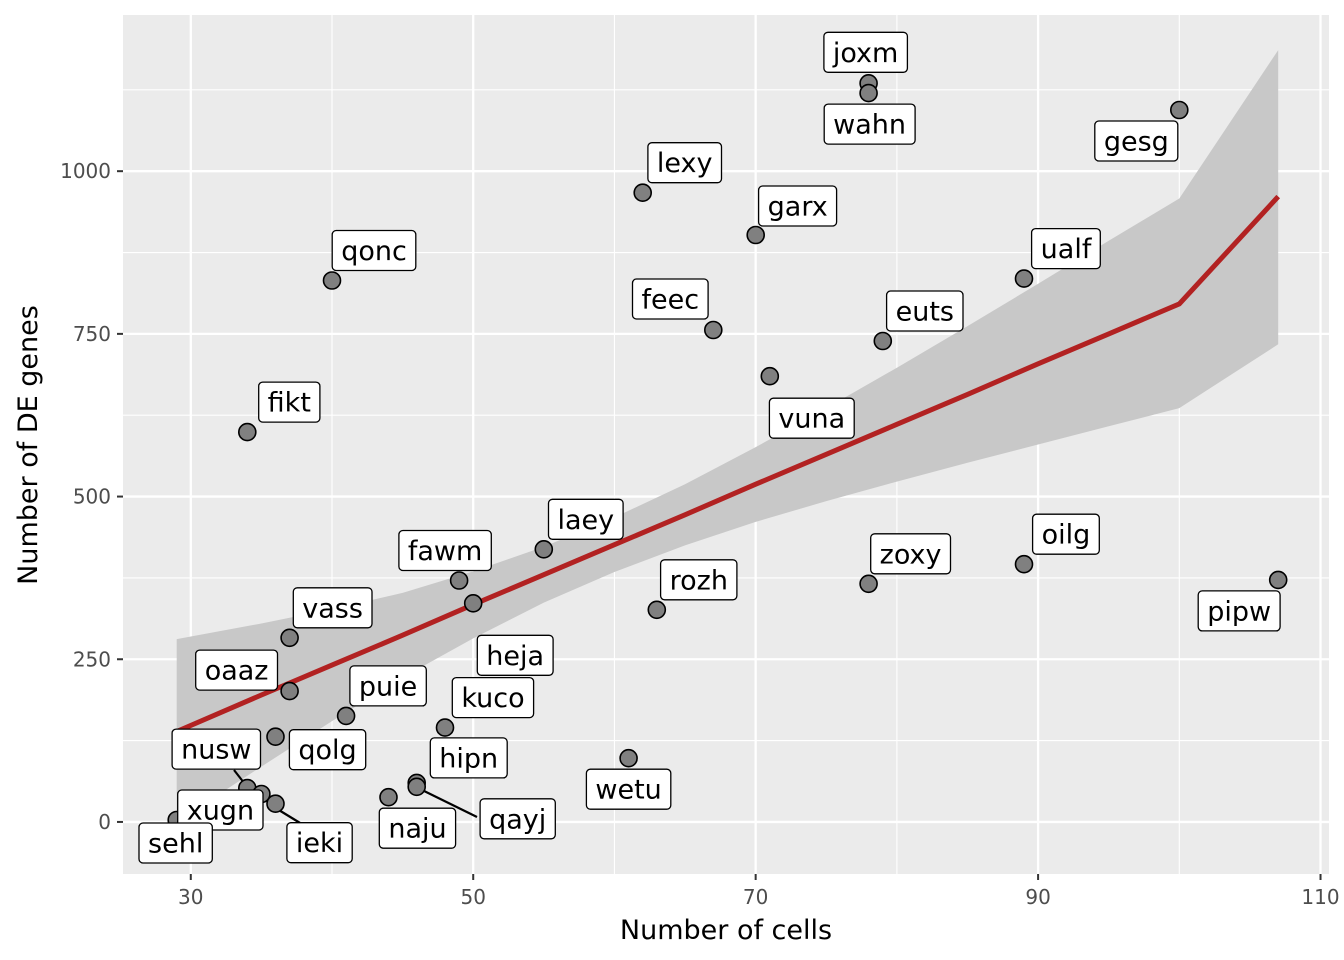 This screenshot has width=1344, height=960. I want to click on point-label-text: naju, so click(417, 829).